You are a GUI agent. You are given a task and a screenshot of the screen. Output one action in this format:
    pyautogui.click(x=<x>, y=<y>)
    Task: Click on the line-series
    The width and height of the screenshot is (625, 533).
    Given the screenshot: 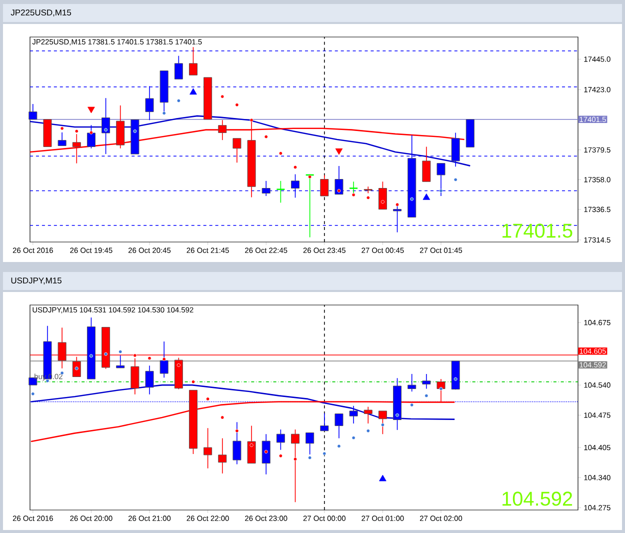 What is the action you would take?
    pyautogui.click(x=243, y=402)
    